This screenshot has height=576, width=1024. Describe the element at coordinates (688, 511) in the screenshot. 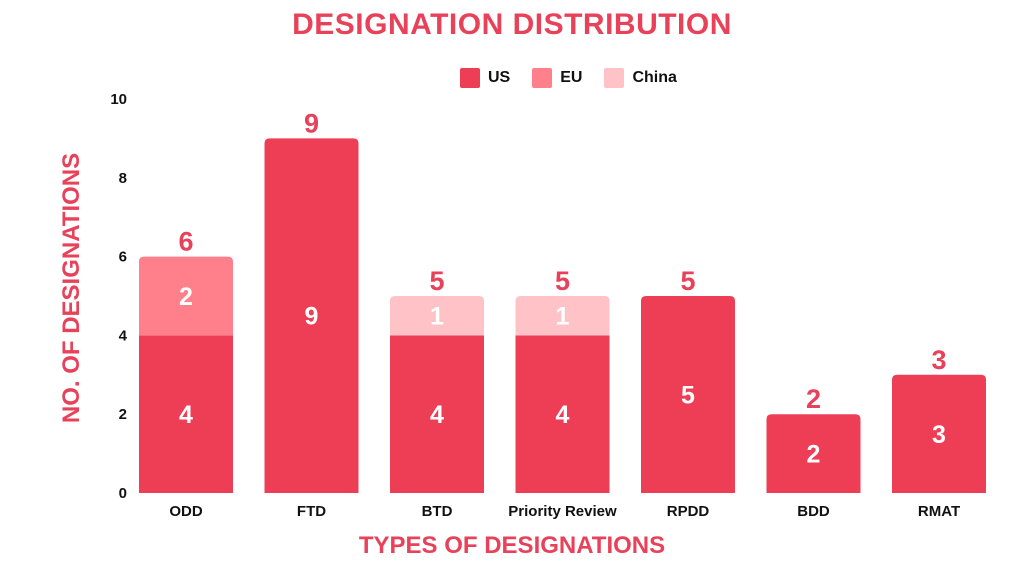

I see `x-tick-label: RPDD` at that location.